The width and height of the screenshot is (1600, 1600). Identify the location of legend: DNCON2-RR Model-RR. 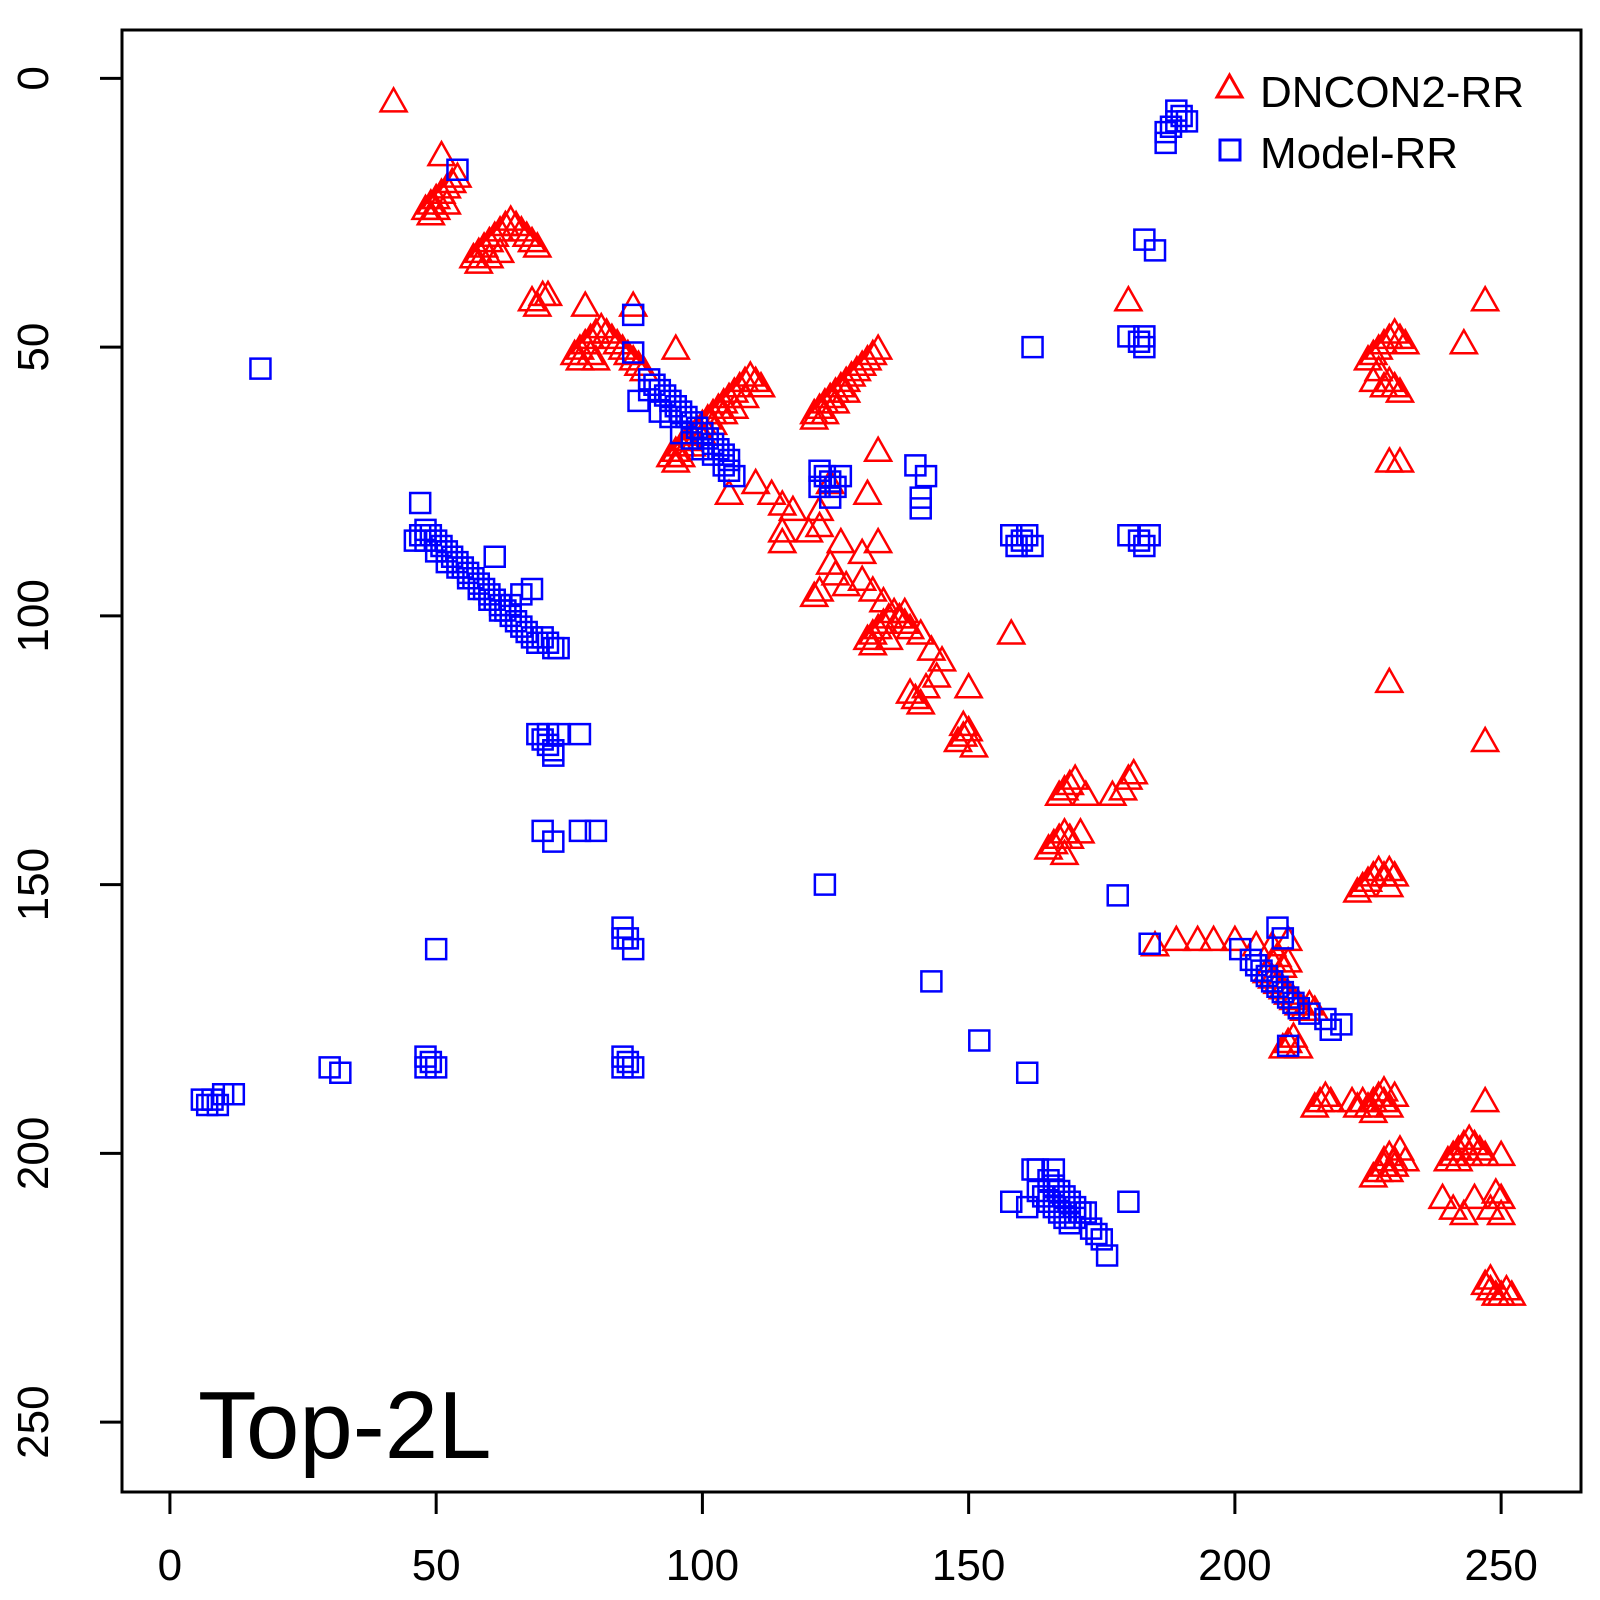
(1369, 123).